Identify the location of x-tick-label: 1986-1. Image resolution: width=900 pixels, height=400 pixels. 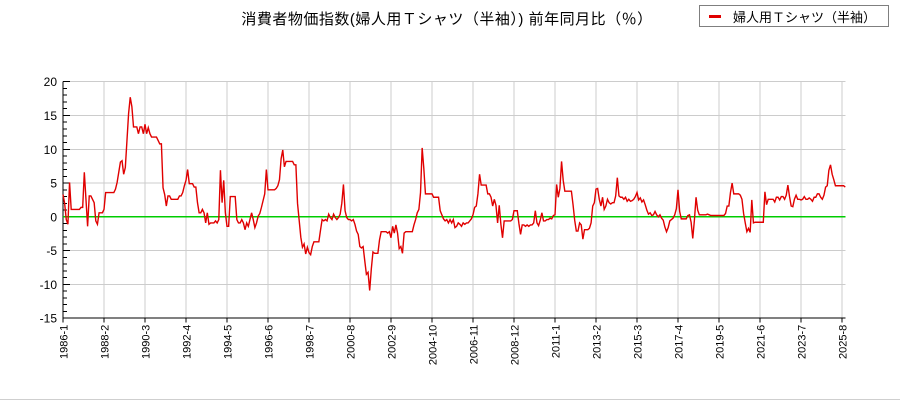
(65, 342).